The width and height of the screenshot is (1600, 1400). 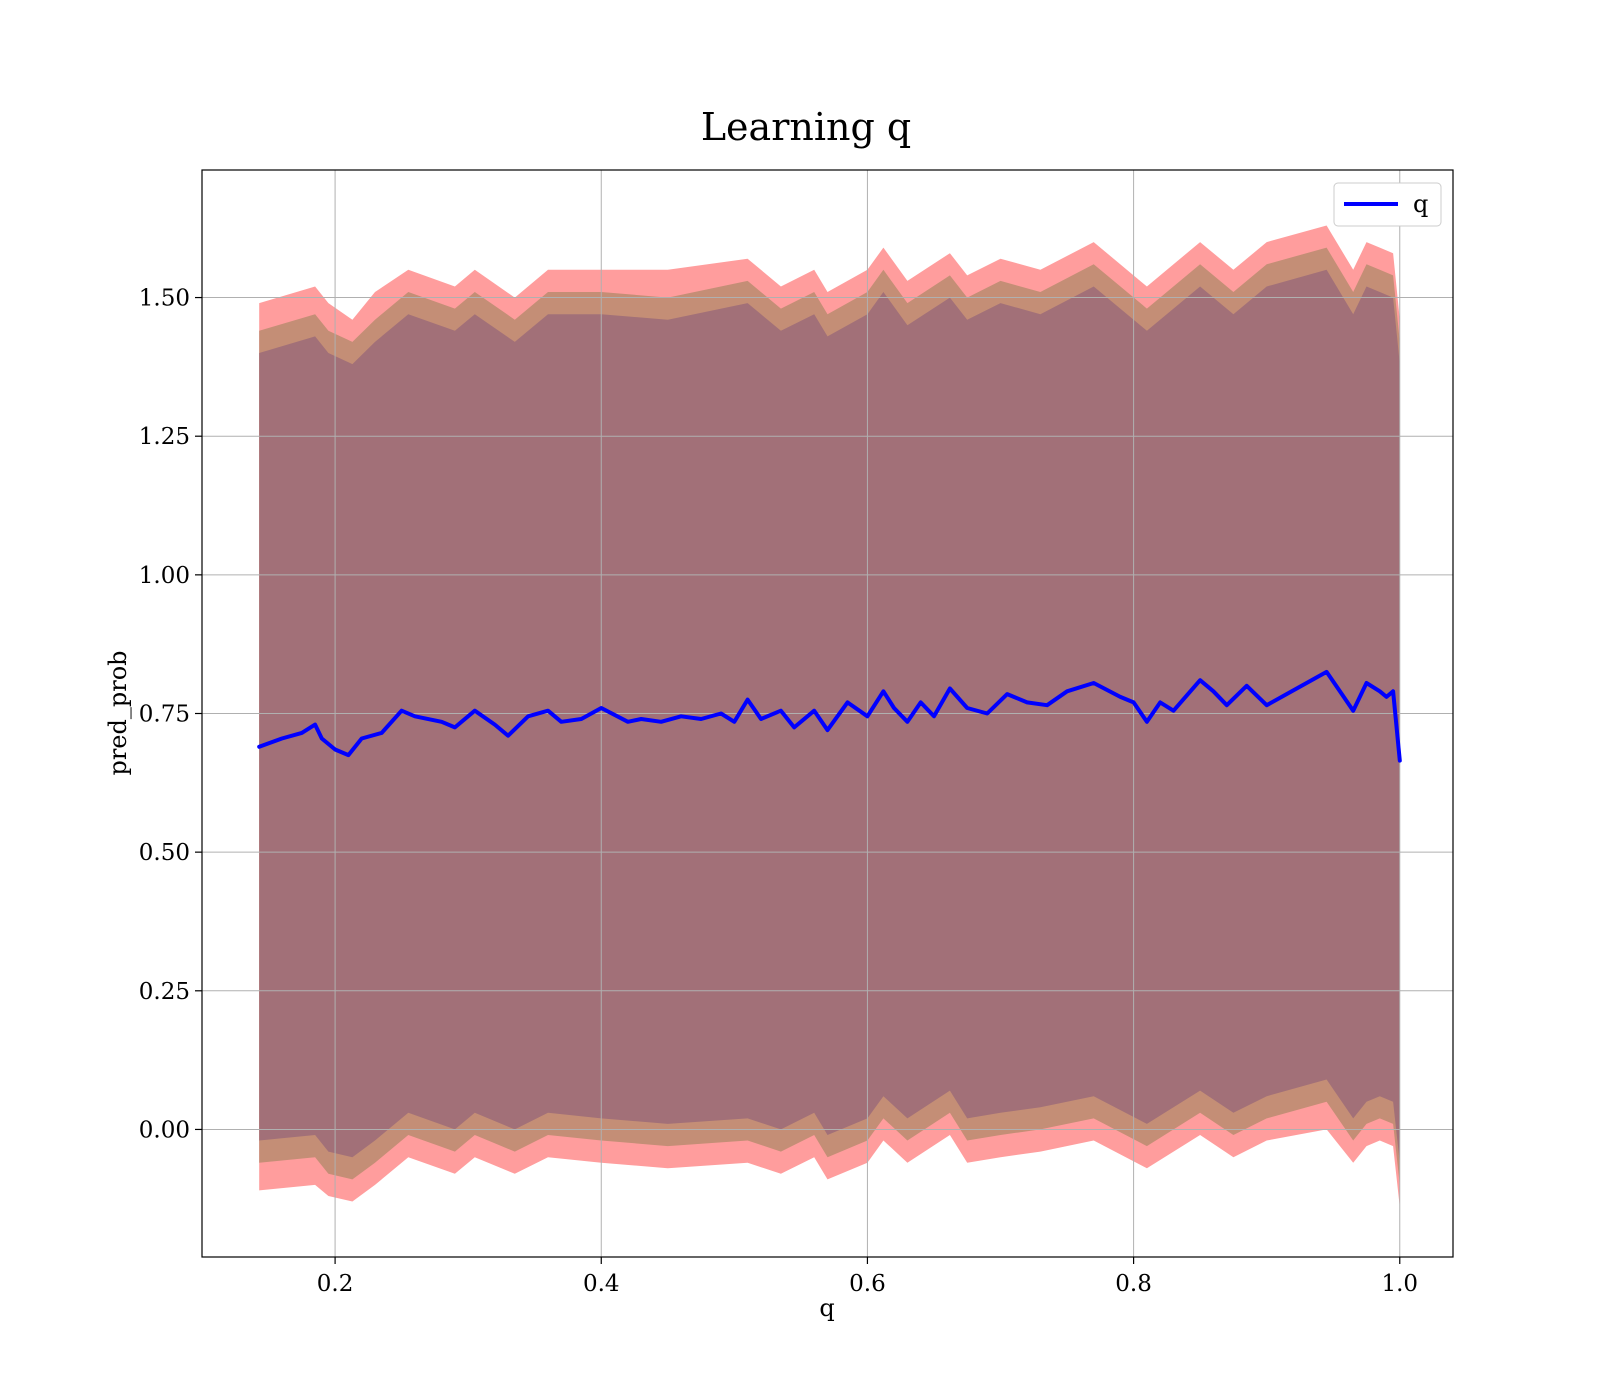 What do you see at coordinates (1387, 204) in the screenshot?
I see `legend: q` at bounding box center [1387, 204].